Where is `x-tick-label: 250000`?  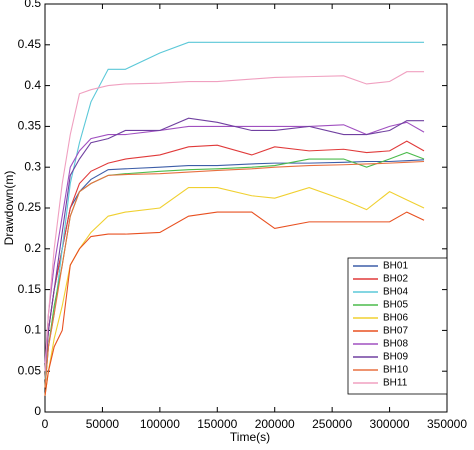 x-tick-label: 250000 is located at coordinates (332, 424).